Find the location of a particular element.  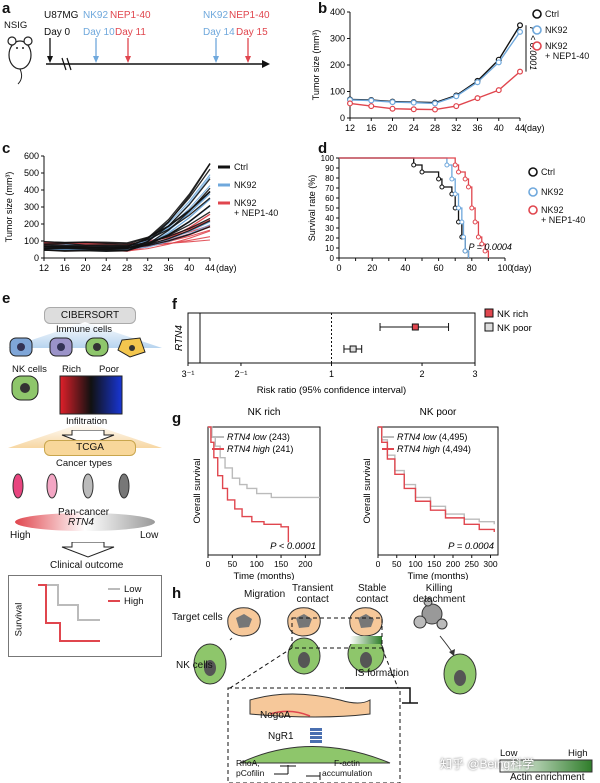

b-ytick-label: 100 is located at coordinates (337, 92).